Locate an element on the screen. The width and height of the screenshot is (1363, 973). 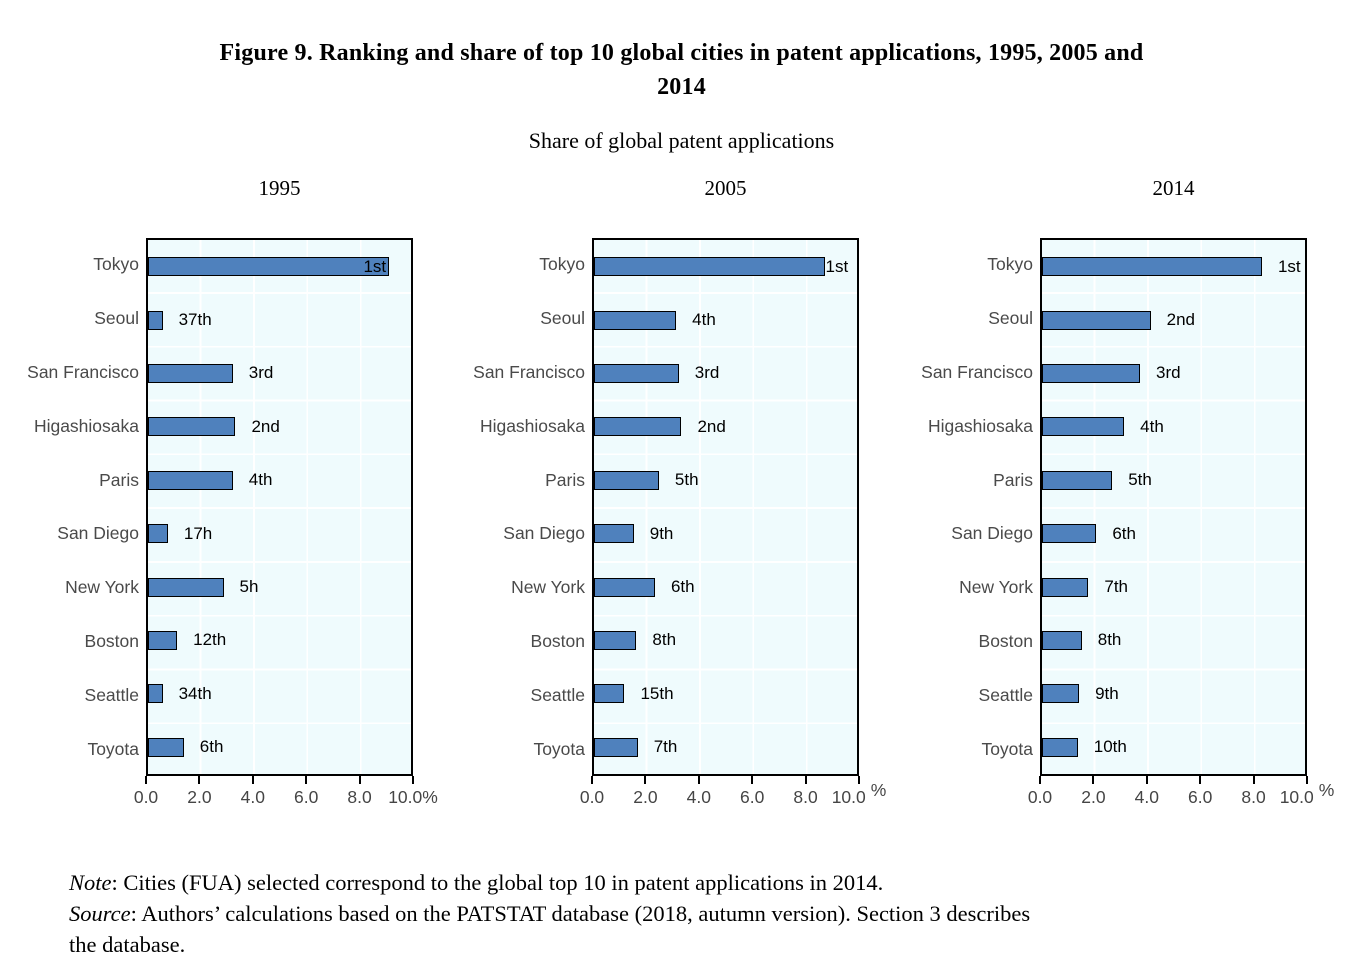
rank-label: 3rd is located at coordinates (261, 373).